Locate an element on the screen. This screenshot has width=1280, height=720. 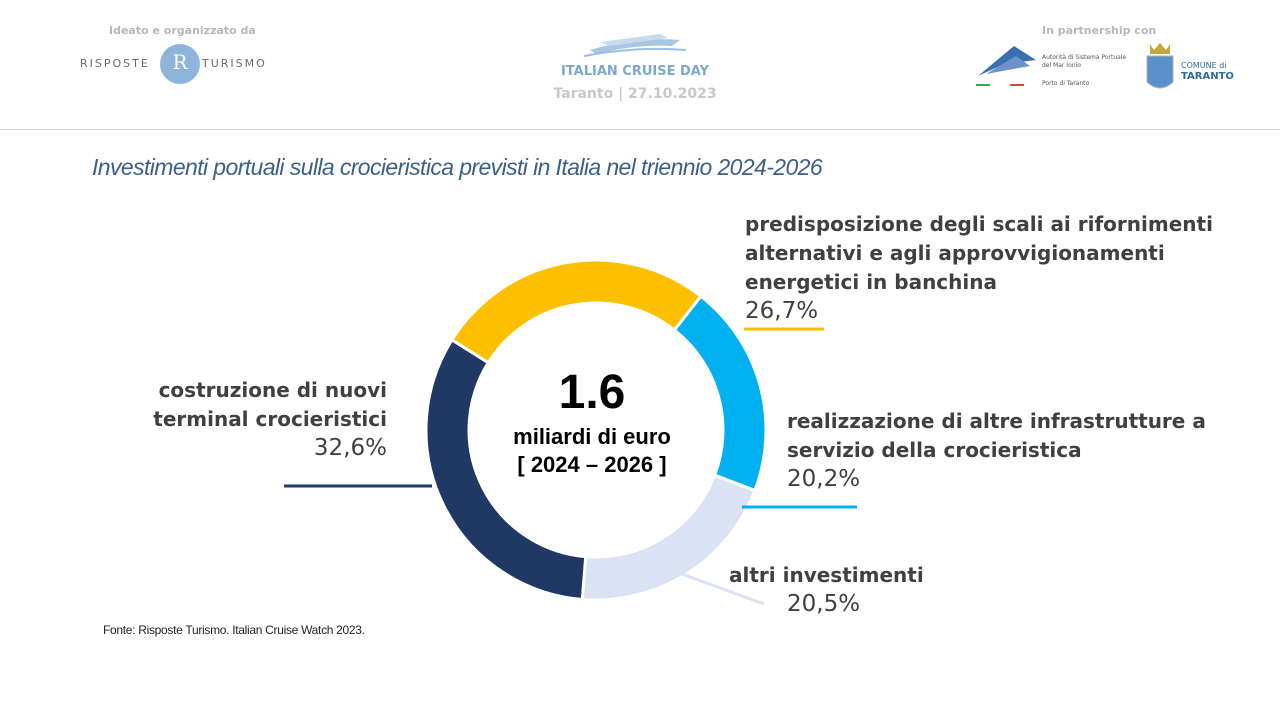
label-new-terminals-line-1: costruzione di nuovi is located at coordinates (272, 390).